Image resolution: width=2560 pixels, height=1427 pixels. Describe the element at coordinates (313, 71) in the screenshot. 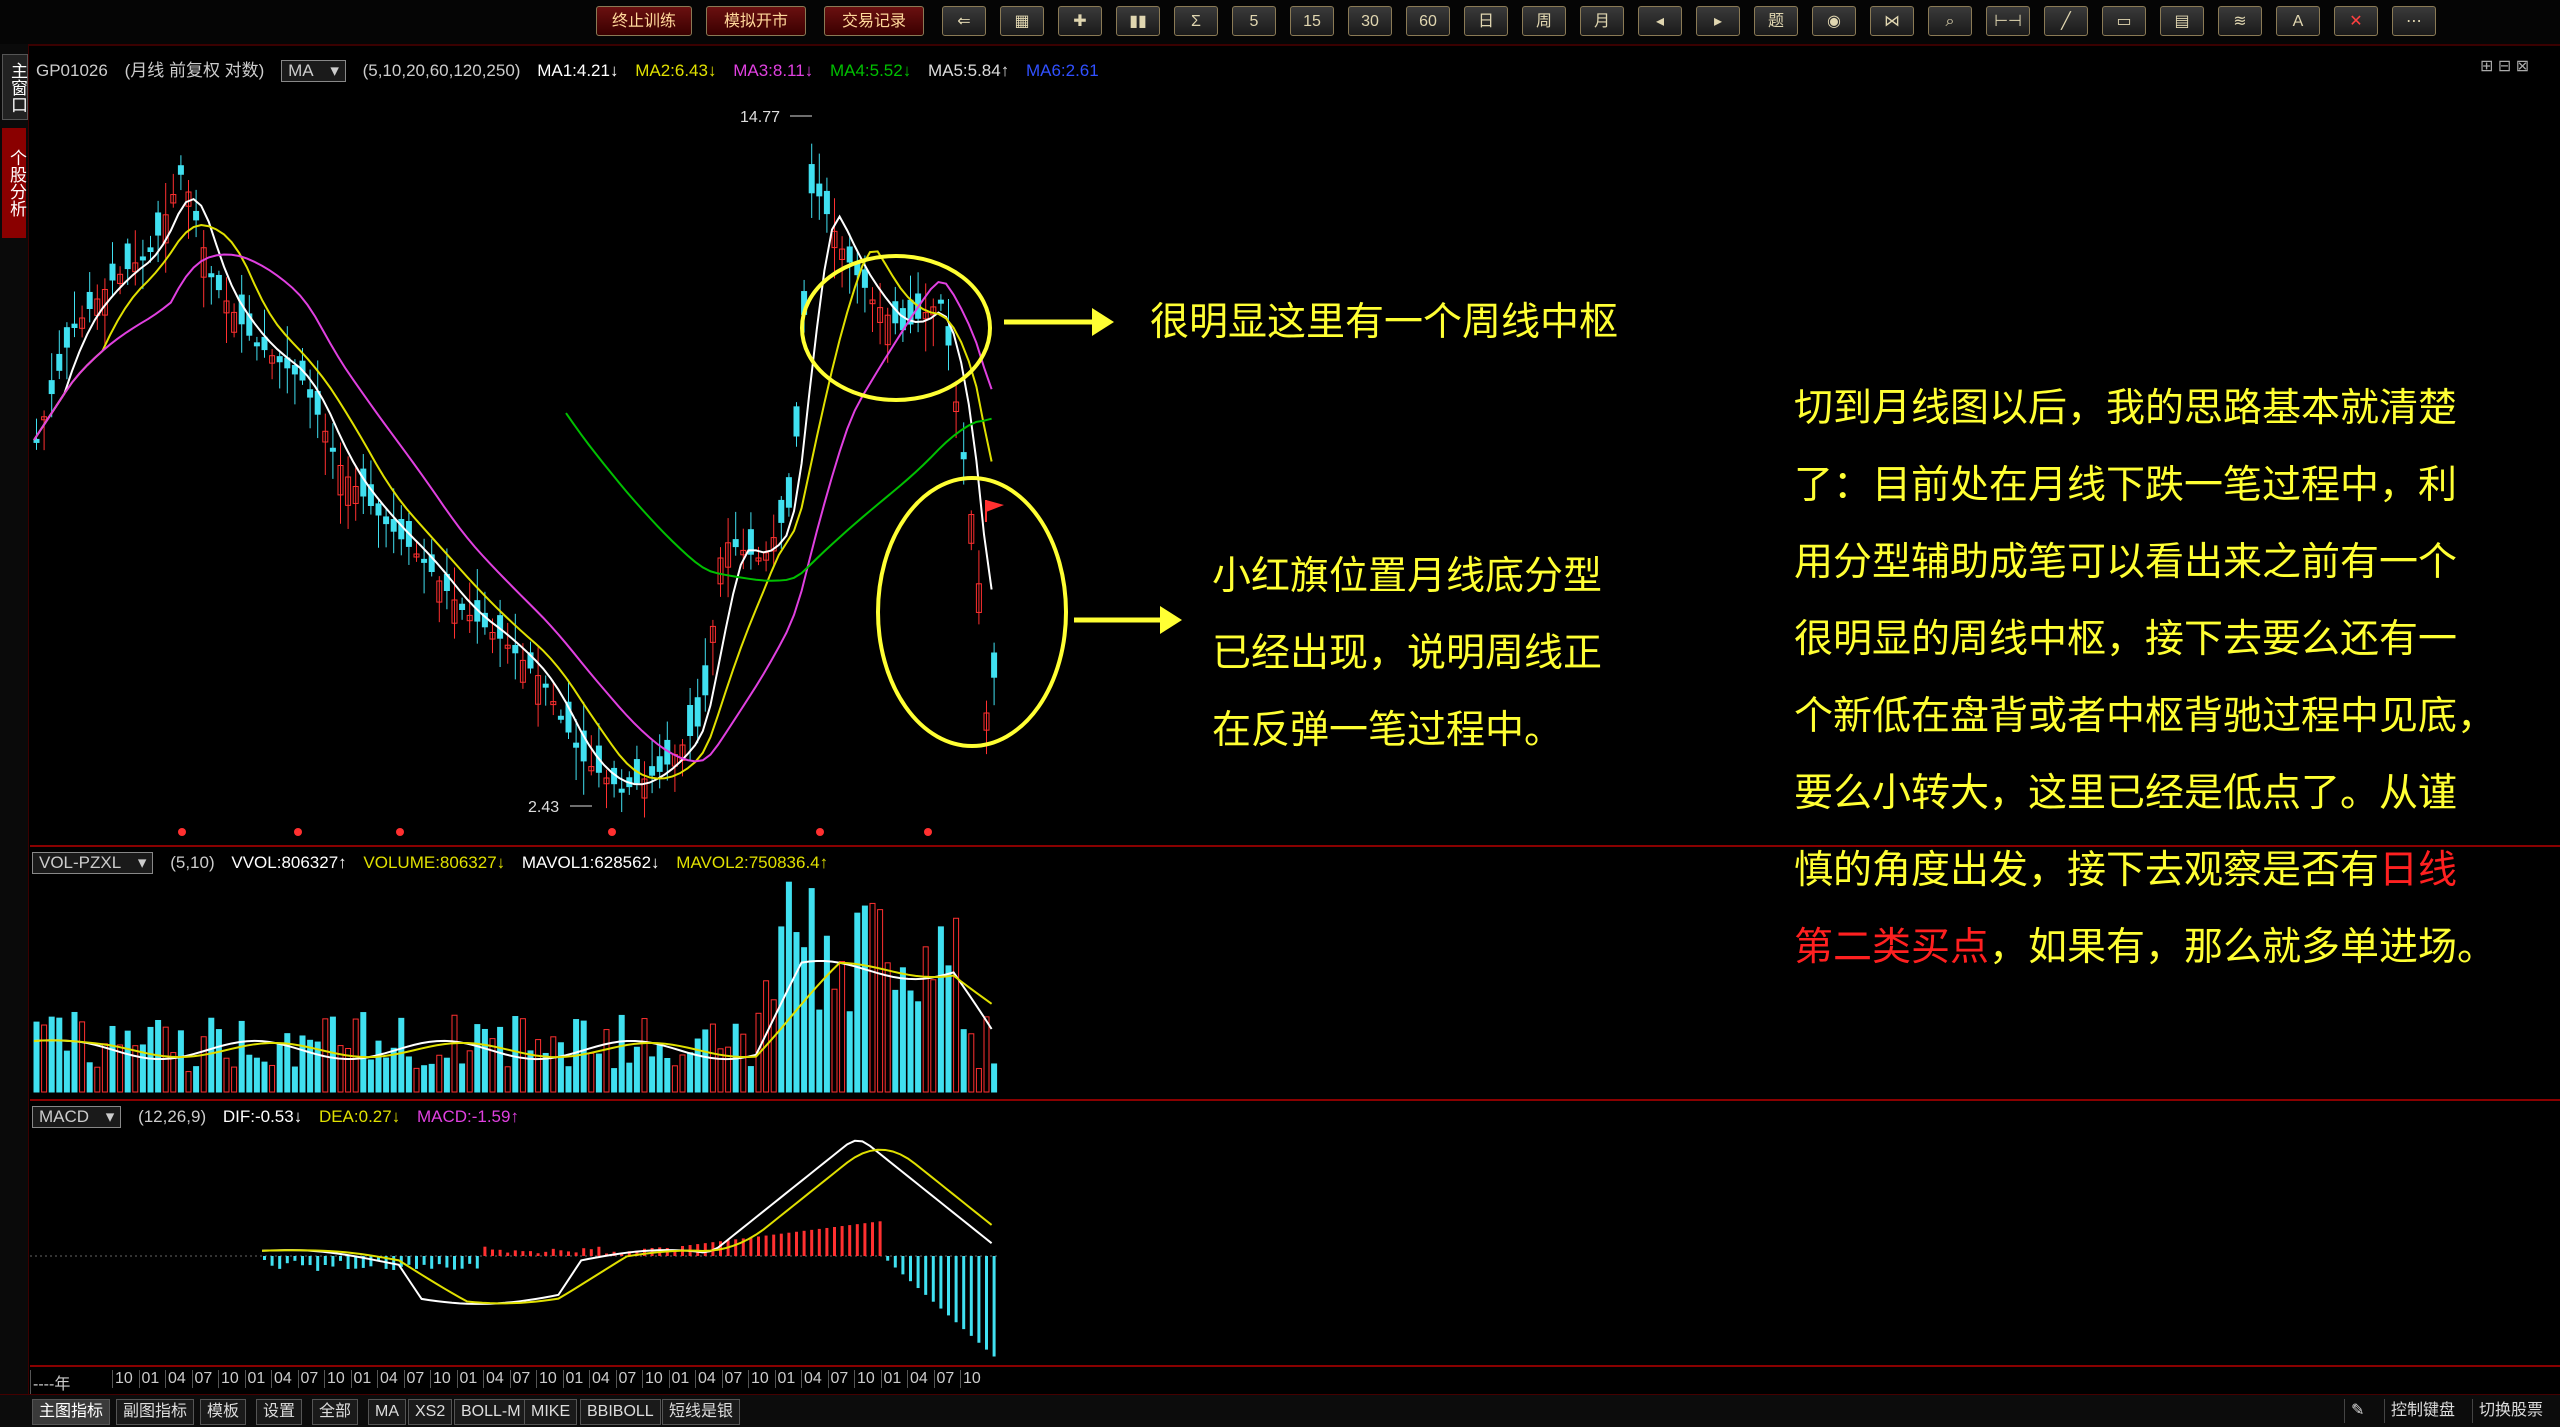

I see `main-indicator-select: MA ▾` at that location.